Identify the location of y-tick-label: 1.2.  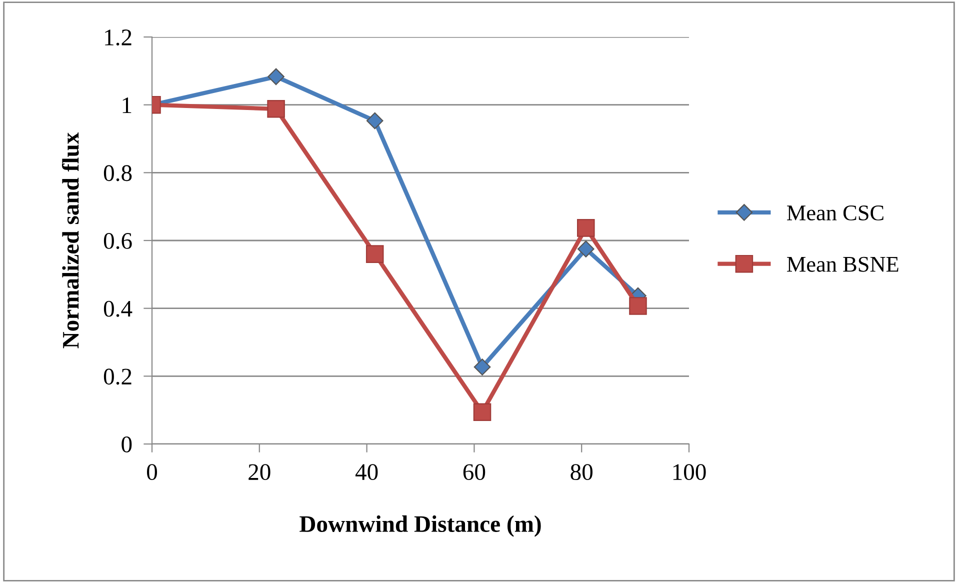
(118, 38).